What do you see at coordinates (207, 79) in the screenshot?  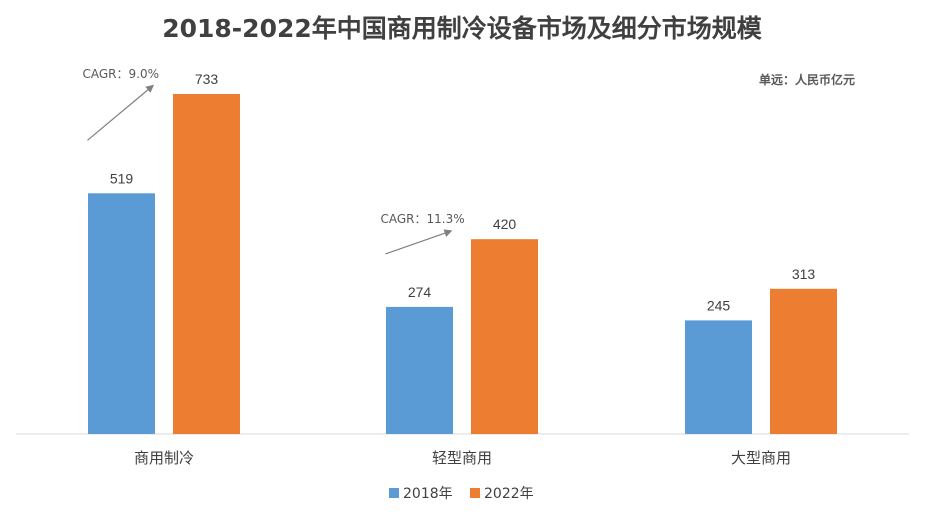 I see `data-label-2022-1: 733` at bounding box center [207, 79].